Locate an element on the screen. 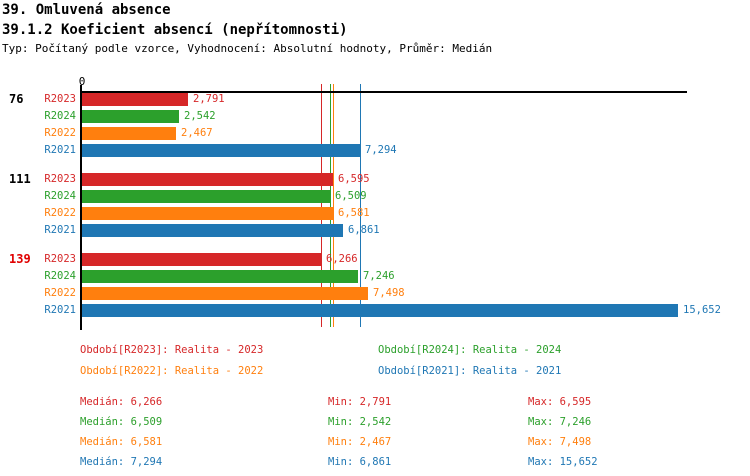  bar-139-r2022 is located at coordinates (225, 293).